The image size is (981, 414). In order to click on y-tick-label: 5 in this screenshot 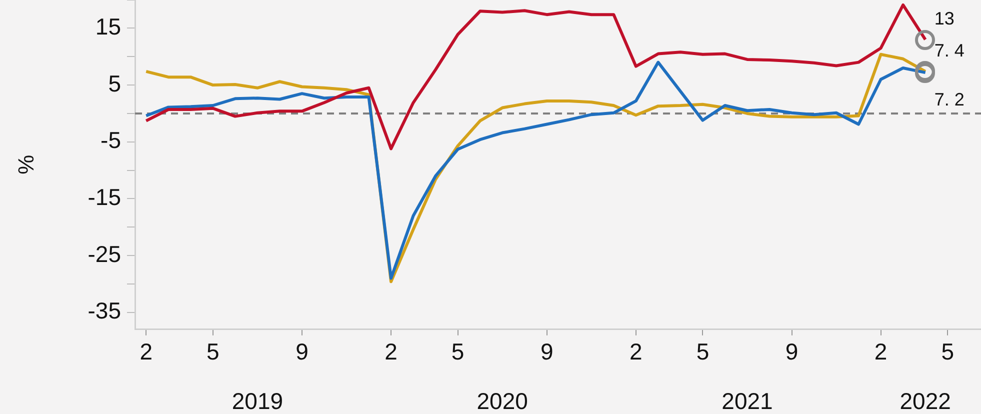, I will do `click(114, 83)`.